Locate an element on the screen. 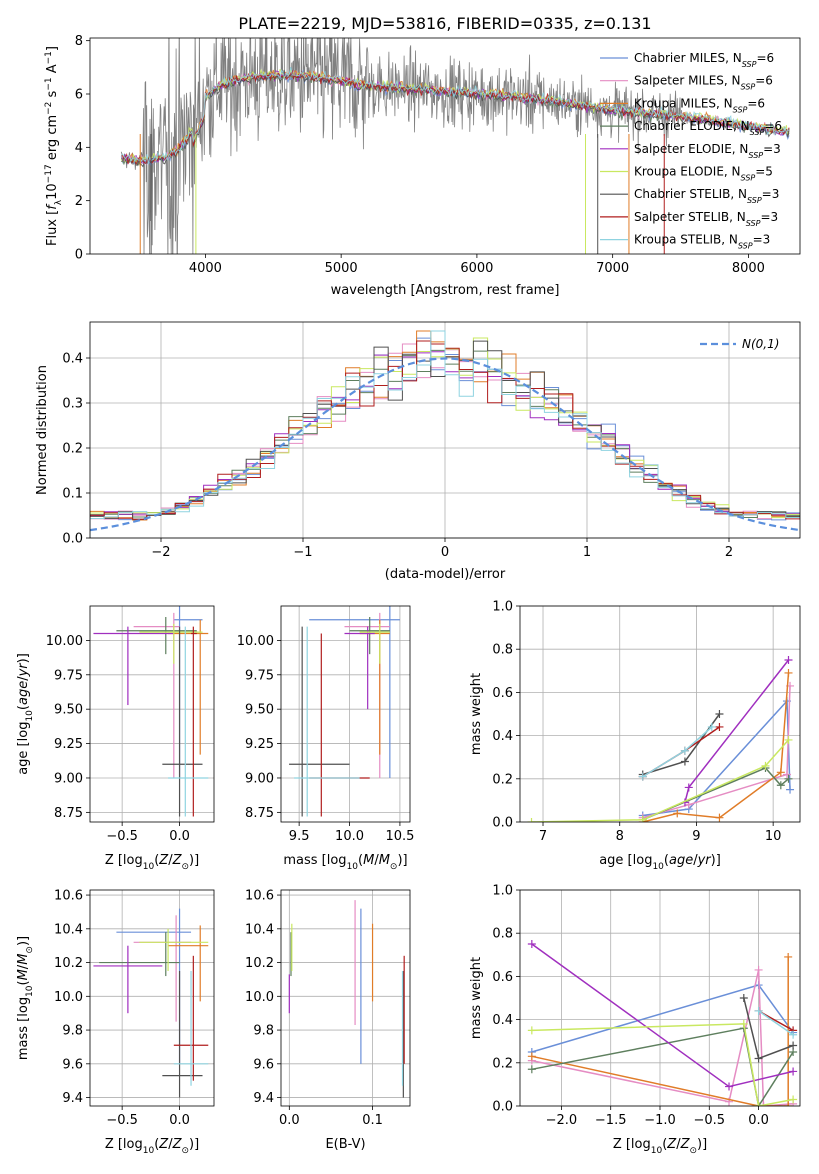  y-axis-label: mass [log10(M/M⊙)] is located at coordinates (25, 998).